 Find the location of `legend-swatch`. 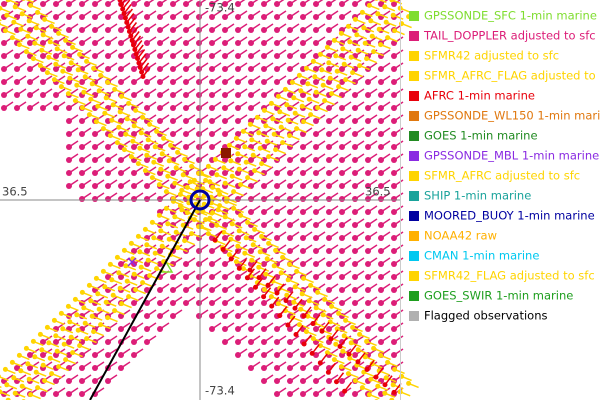

legend-swatch is located at coordinates (414, 176).